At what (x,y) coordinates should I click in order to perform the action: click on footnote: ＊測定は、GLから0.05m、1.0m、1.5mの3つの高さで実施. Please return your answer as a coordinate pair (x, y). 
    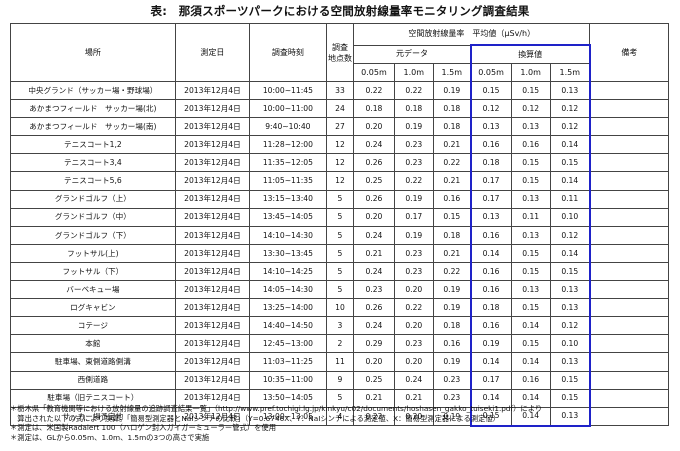
    Looking at the image, I should click on (110, 437).